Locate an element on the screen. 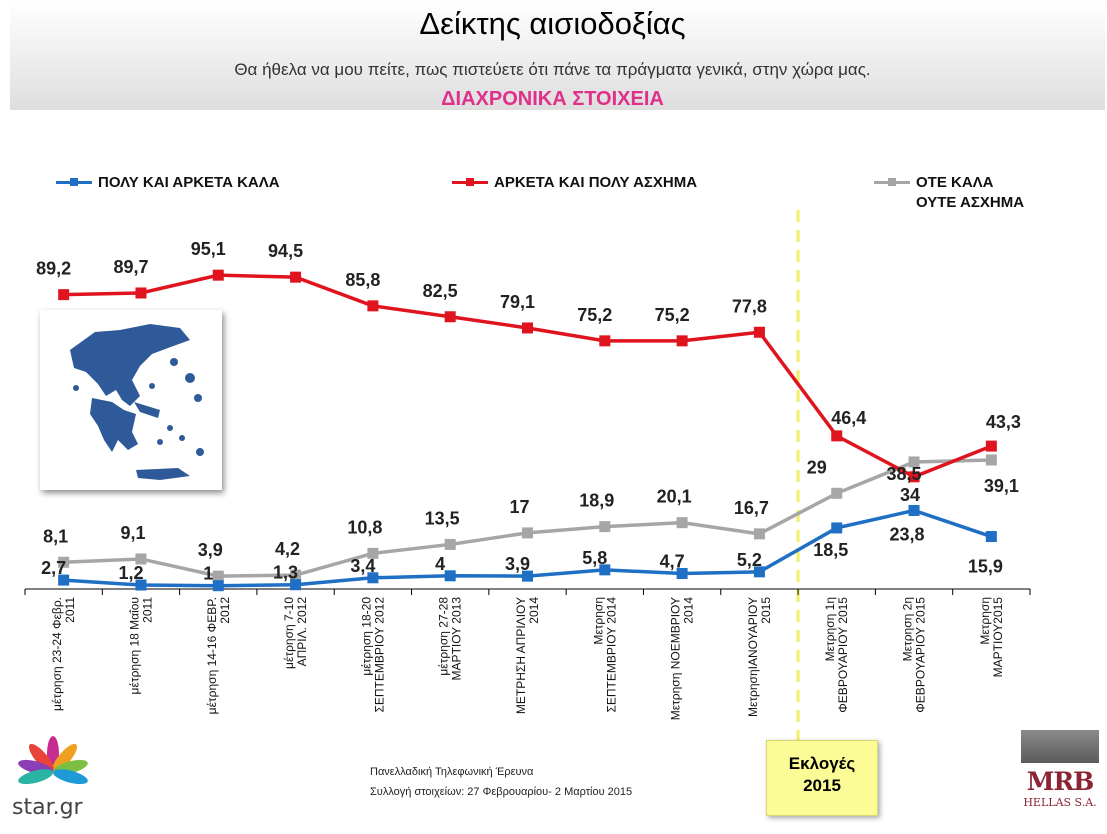  series-good-data-label: 1 is located at coordinates (208, 574).